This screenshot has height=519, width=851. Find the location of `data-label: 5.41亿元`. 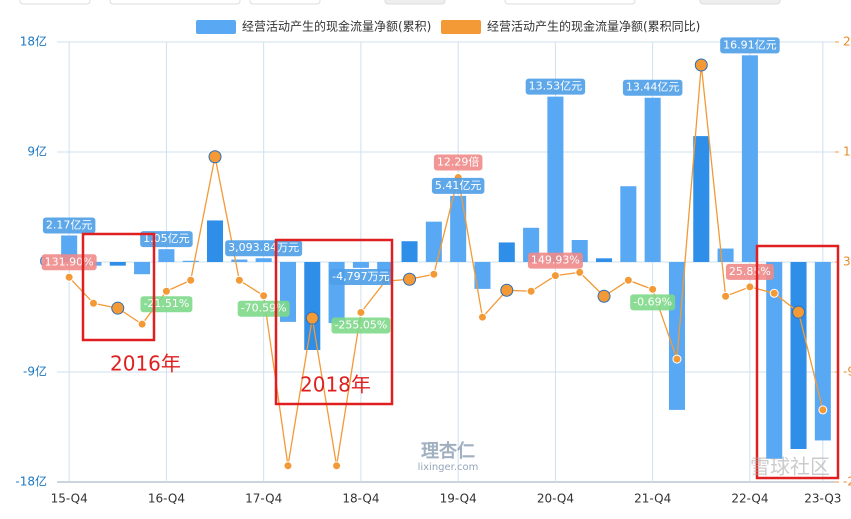

data-label: 5.41亿元 is located at coordinates (458, 185).